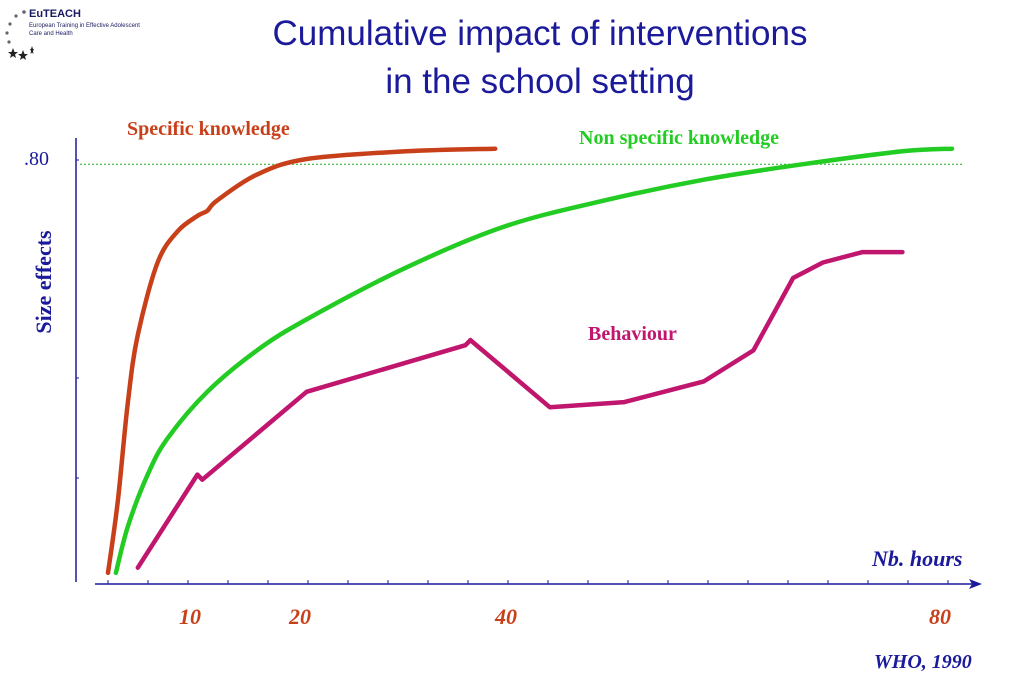  I want to click on series-label-specific-knowledge: Specific knowledge, so click(208, 129).